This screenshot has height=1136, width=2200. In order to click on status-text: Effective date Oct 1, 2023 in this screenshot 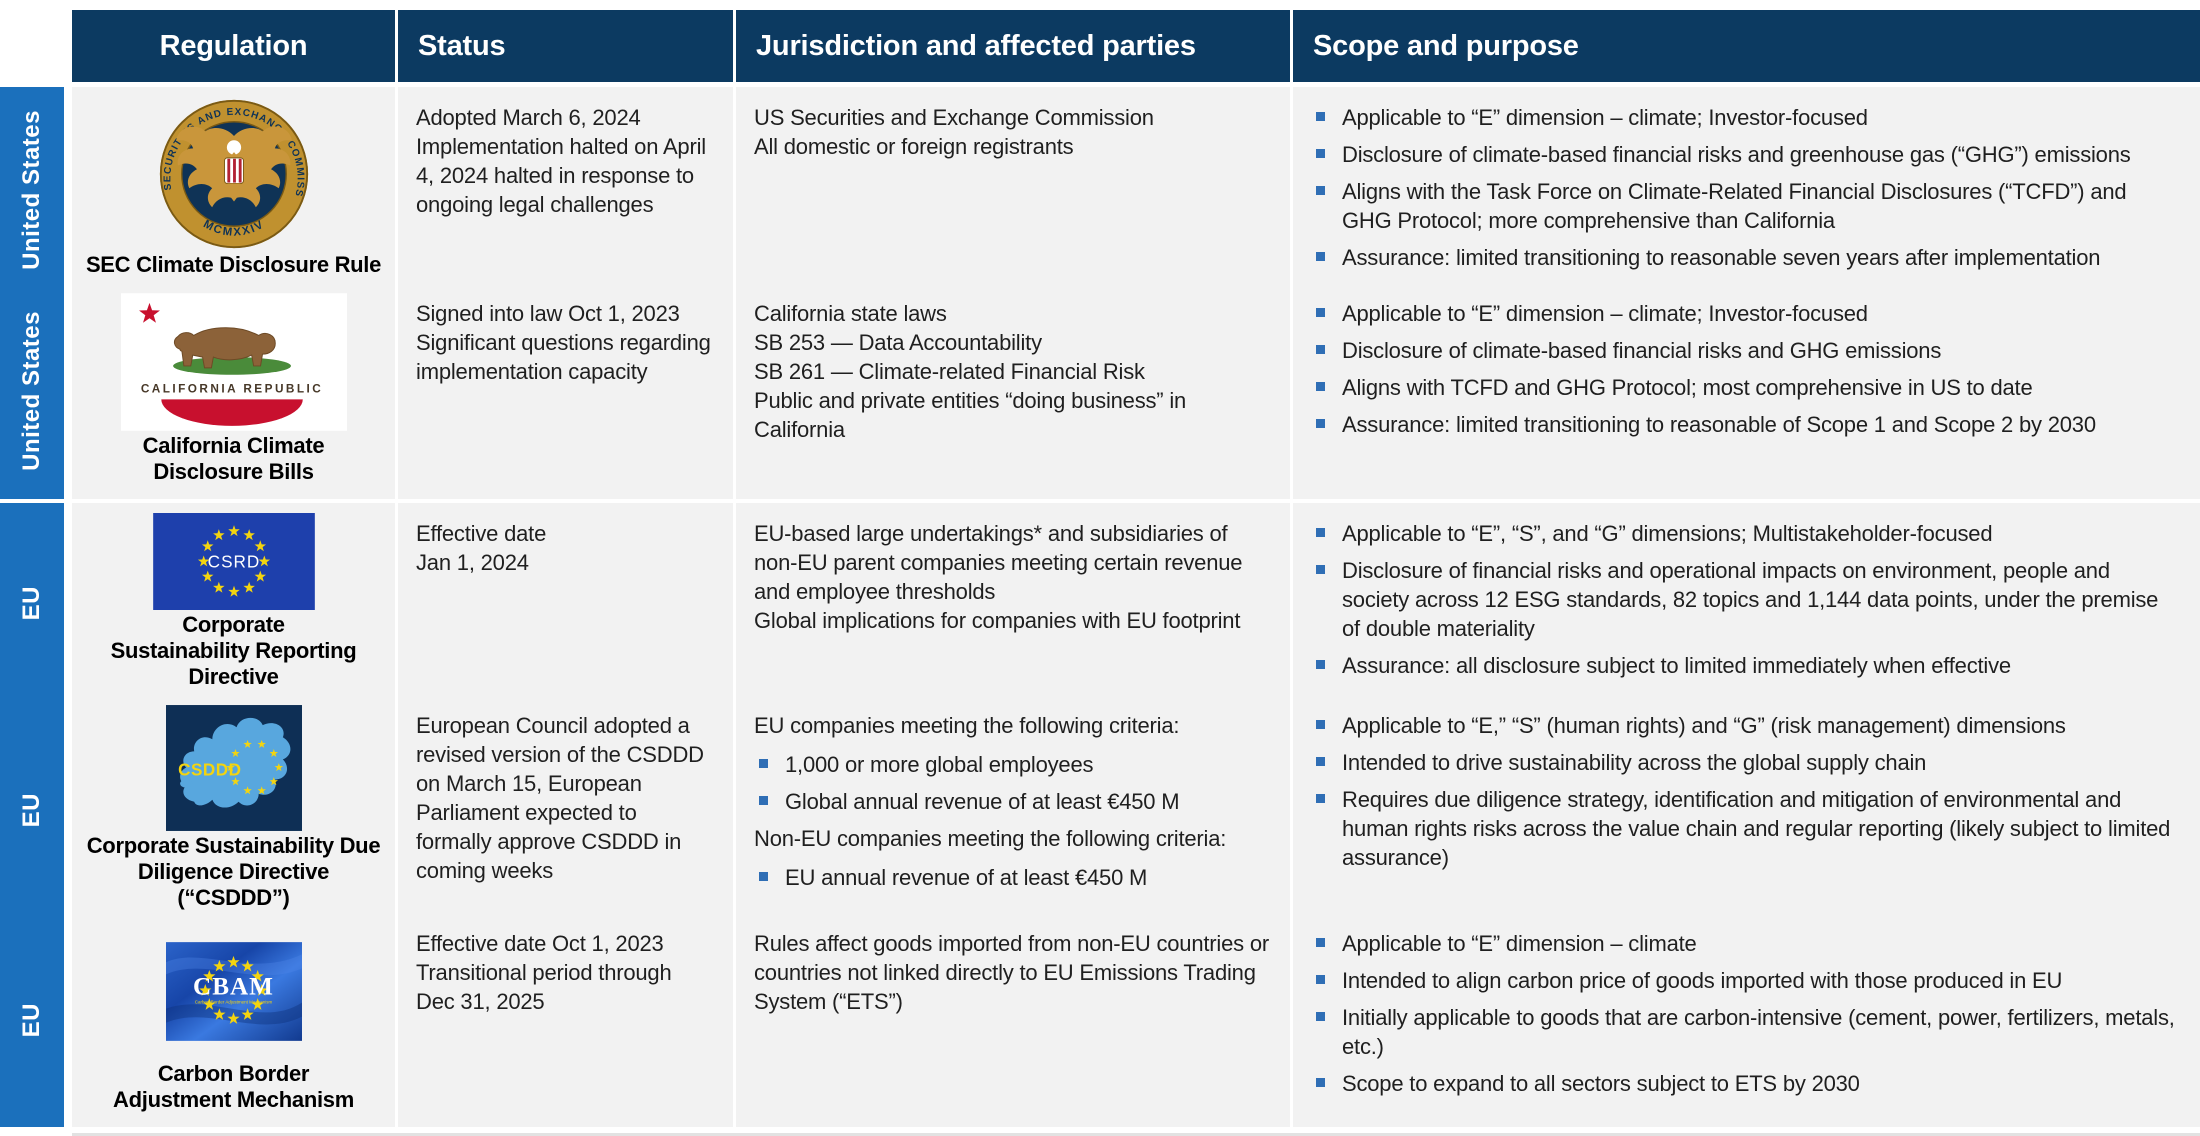, I will do `click(540, 943)`.